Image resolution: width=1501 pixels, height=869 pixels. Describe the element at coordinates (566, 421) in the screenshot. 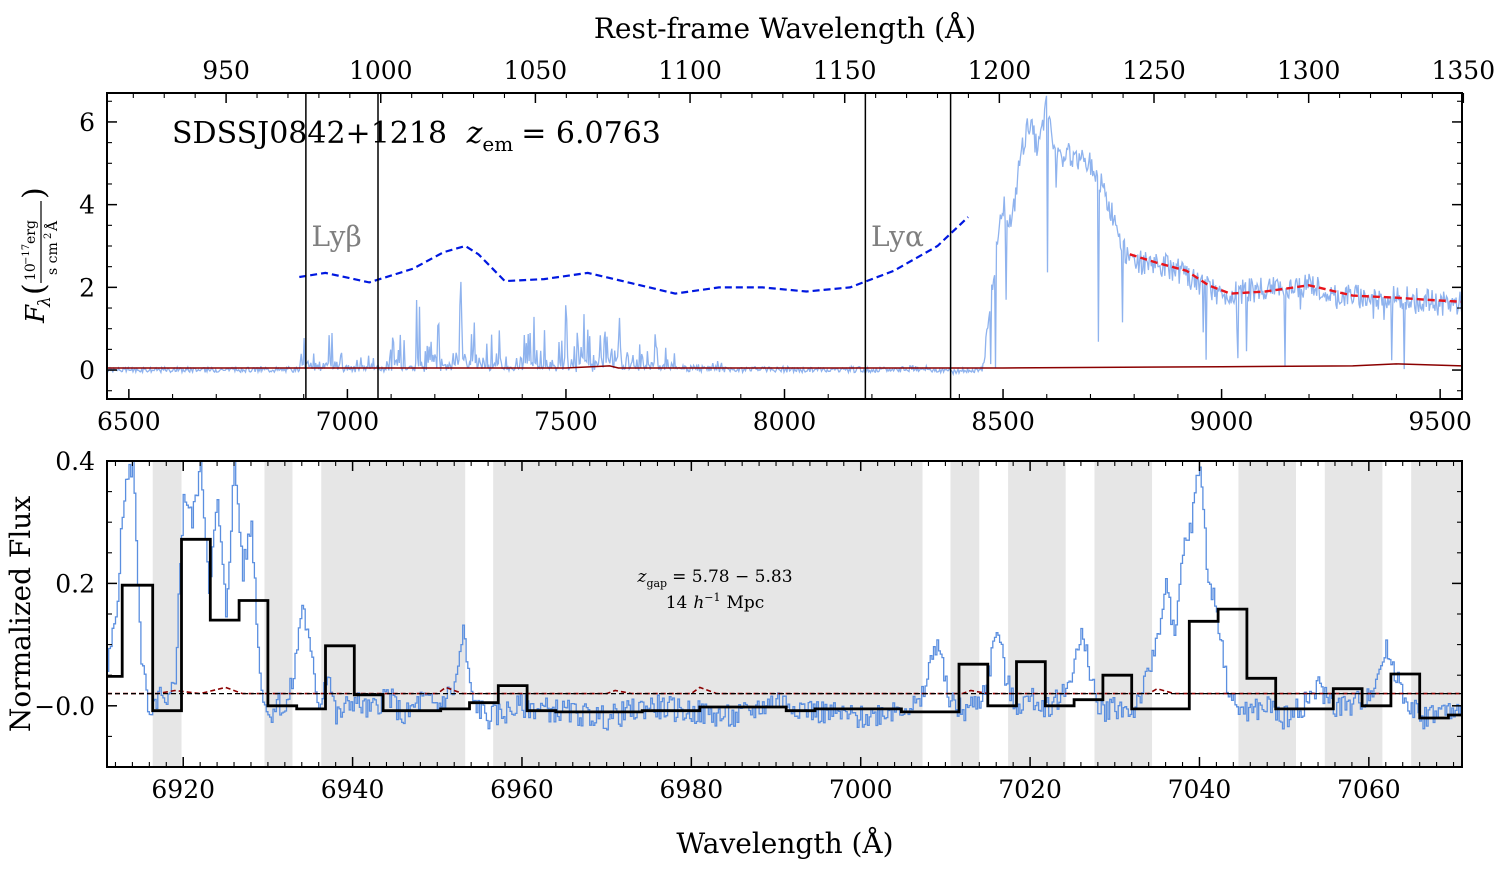

I see `x-tick-label: 7500` at that location.